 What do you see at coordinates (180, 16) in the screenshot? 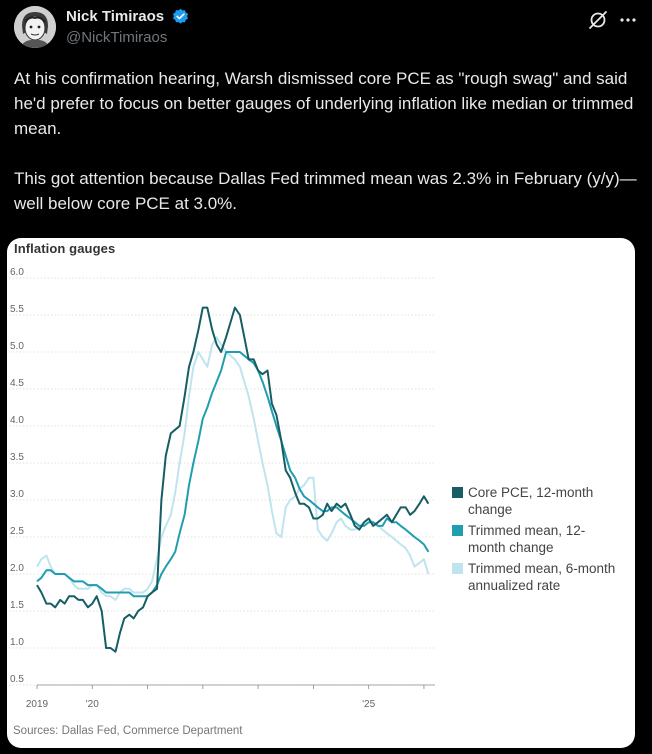
I see `verified-badge-icon` at bounding box center [180, 16].